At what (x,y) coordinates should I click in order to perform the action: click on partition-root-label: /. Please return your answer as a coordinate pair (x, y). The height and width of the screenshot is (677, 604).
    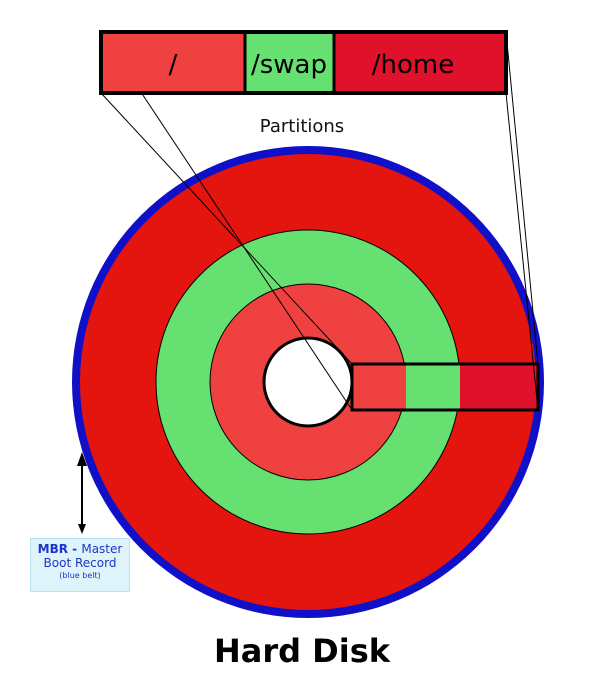
    Looking at the image, I should click on (173, 65).